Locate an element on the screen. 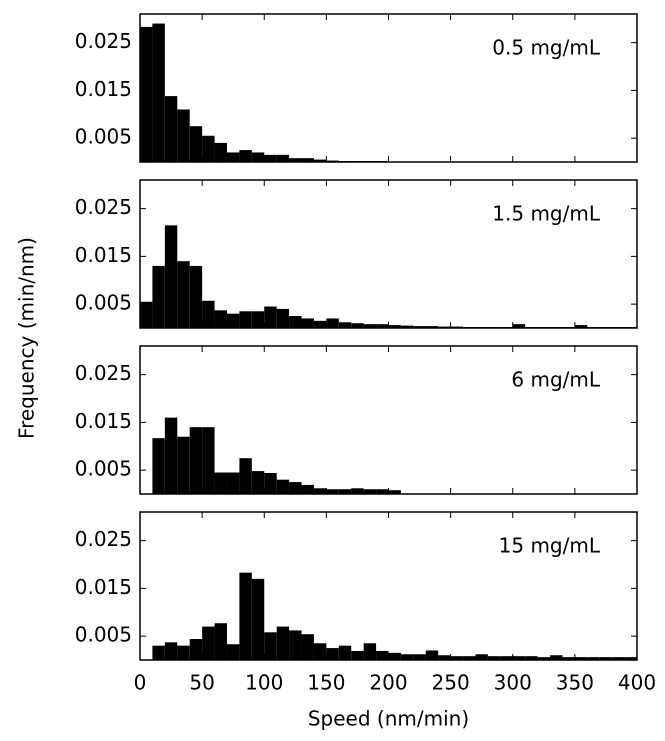 This screenshot has width=665, height=741. x-tick-label: 250 is located at coordinates (451, 683).